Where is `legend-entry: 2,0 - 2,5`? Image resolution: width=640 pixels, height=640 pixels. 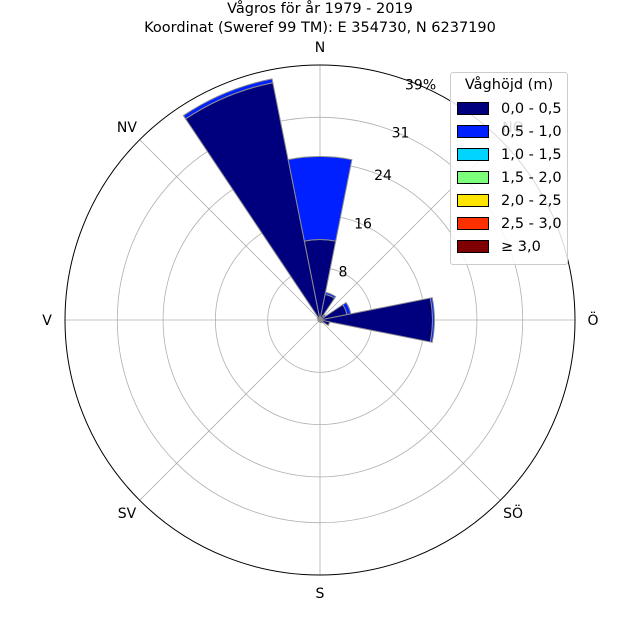
legend-entry: 2,0 - 2,5 is located at coordinates (509, 200).